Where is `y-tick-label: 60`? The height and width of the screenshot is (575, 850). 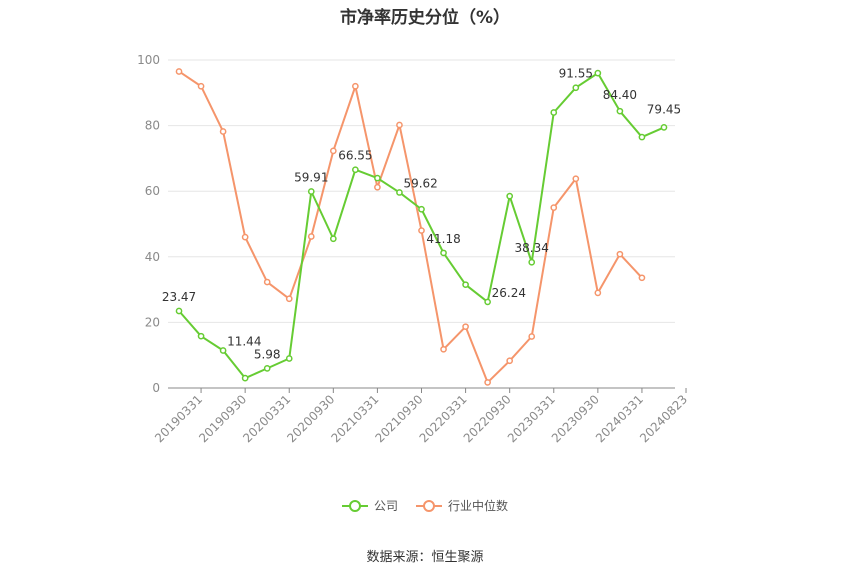
y-tick-label: 60 is located at coordinates (152, 191).